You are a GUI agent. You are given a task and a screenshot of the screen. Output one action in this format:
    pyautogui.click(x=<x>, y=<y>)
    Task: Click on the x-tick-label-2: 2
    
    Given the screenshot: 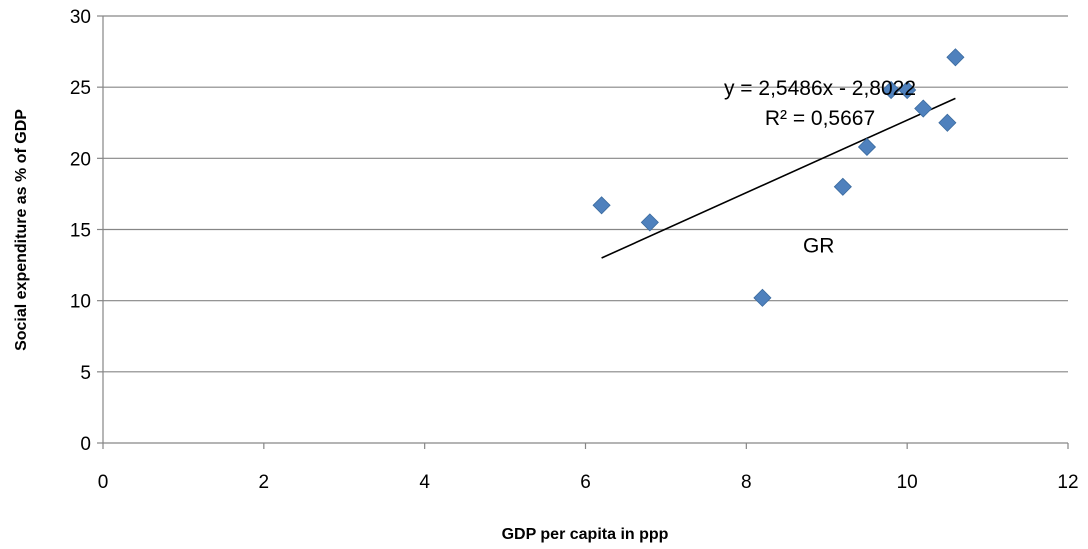 What is the action you would take?
    pyautogui.click(x=264, y=482)
    